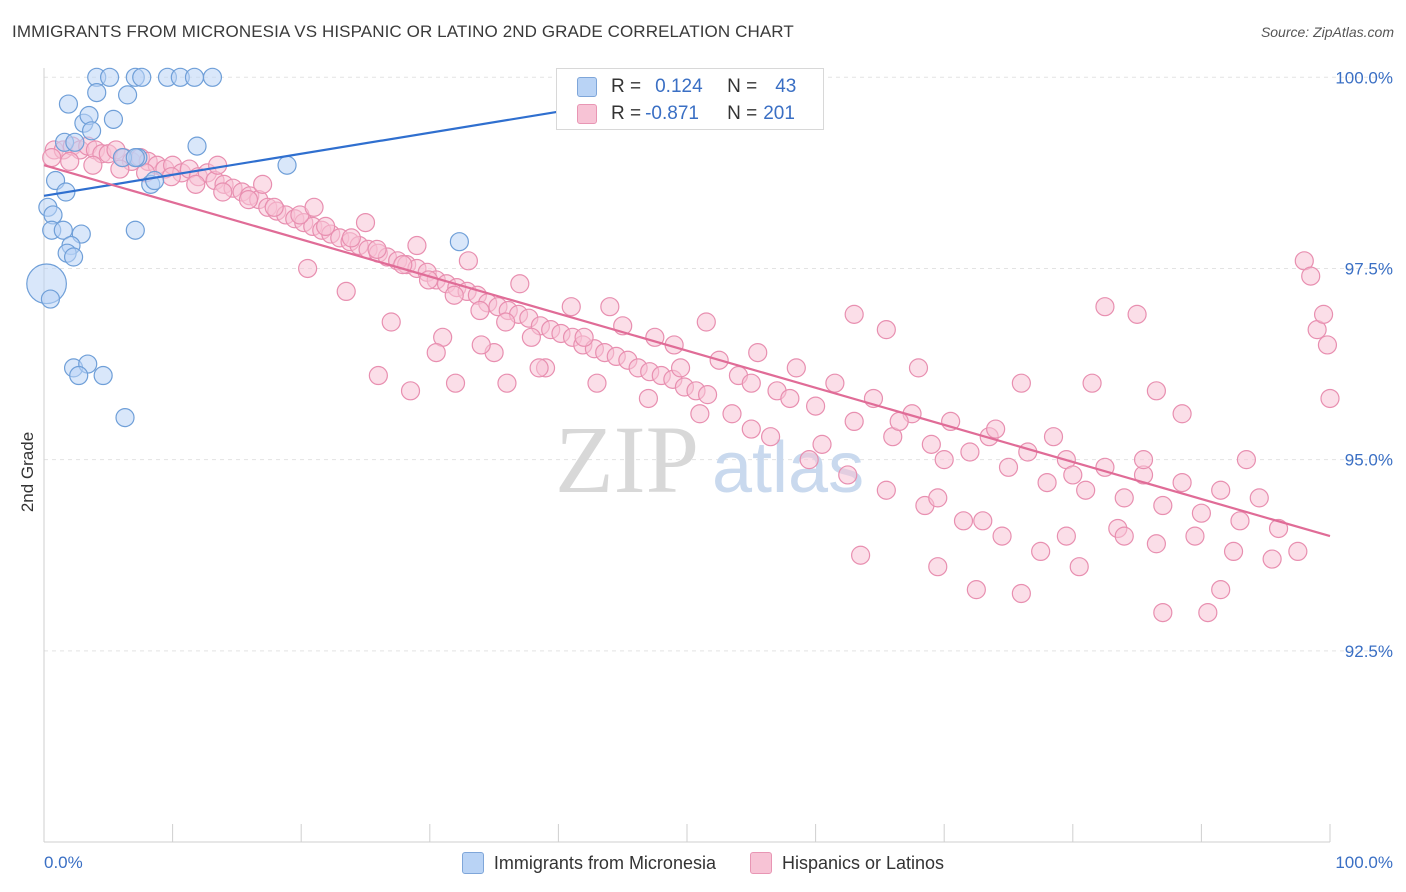 Image resolution: width=1406 pixels, height=892 pixels. Describe the element at coordinates (626, 86) in the screenshot. I see `stats-blue-r-label: R =` at that location.